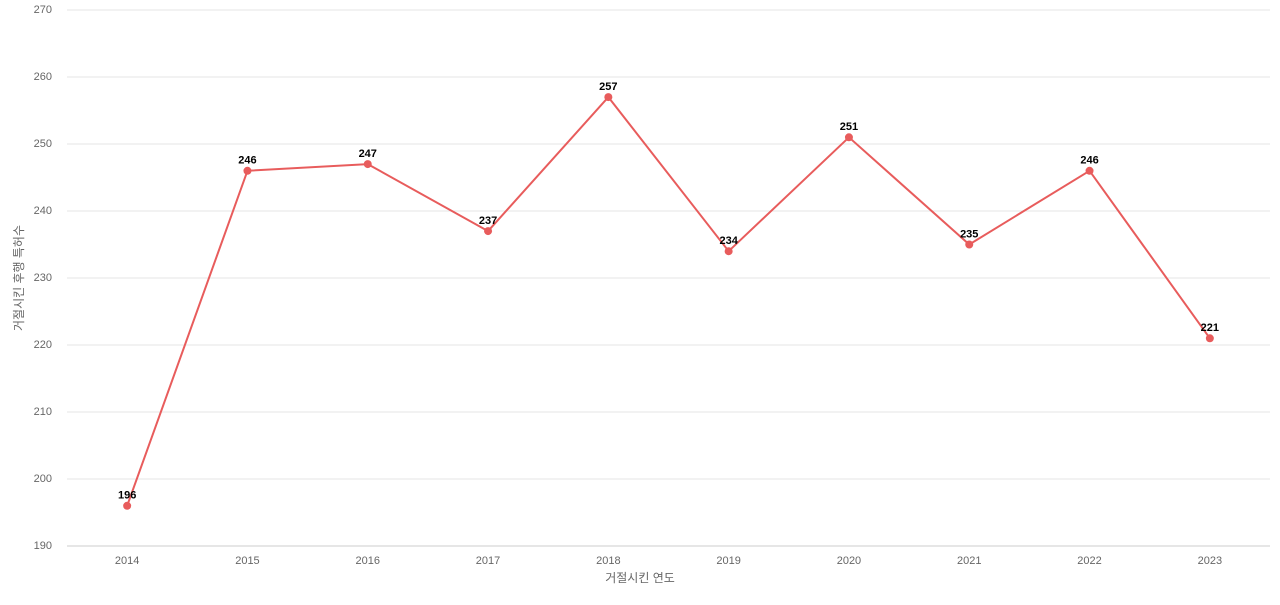  I want to click on value-label: 235, so click(969, 234).